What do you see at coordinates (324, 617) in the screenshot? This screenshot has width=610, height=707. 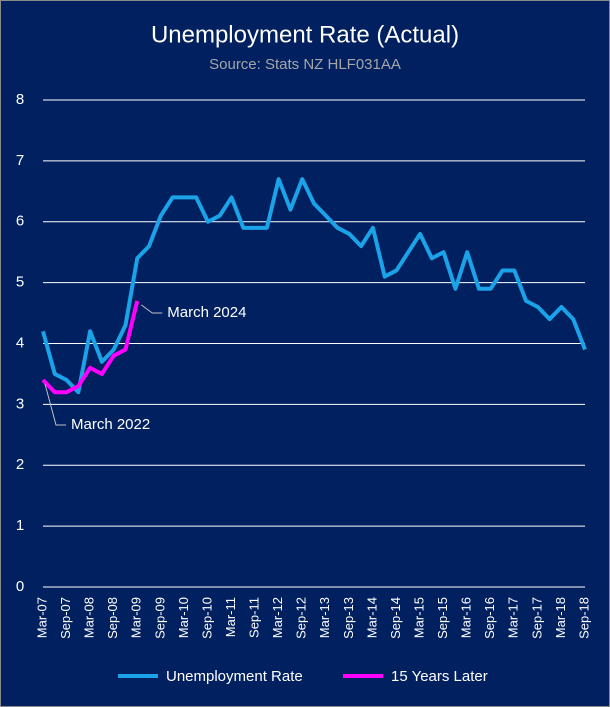 I see `x-tick-label: Mar-13` at bounding box center [324, 617].